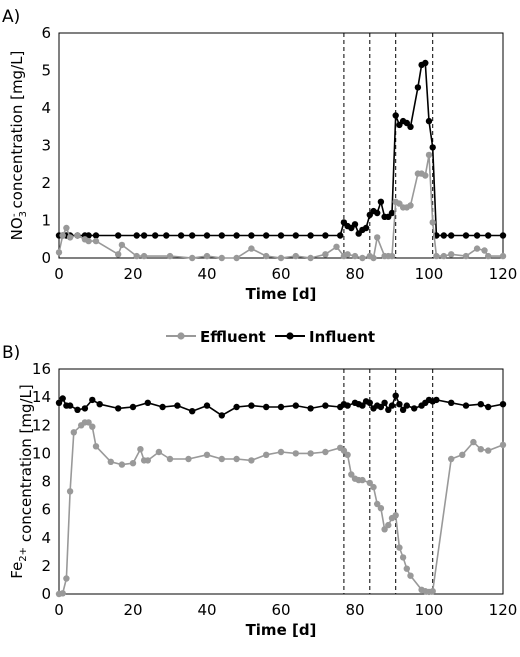 Image resolution: width=520 pixels, height=657 pixels. What do you see at coordinates (17, 570) in the screenshot?
I see `y-axis-label-part: Fe` at bounding box center [17, 570].